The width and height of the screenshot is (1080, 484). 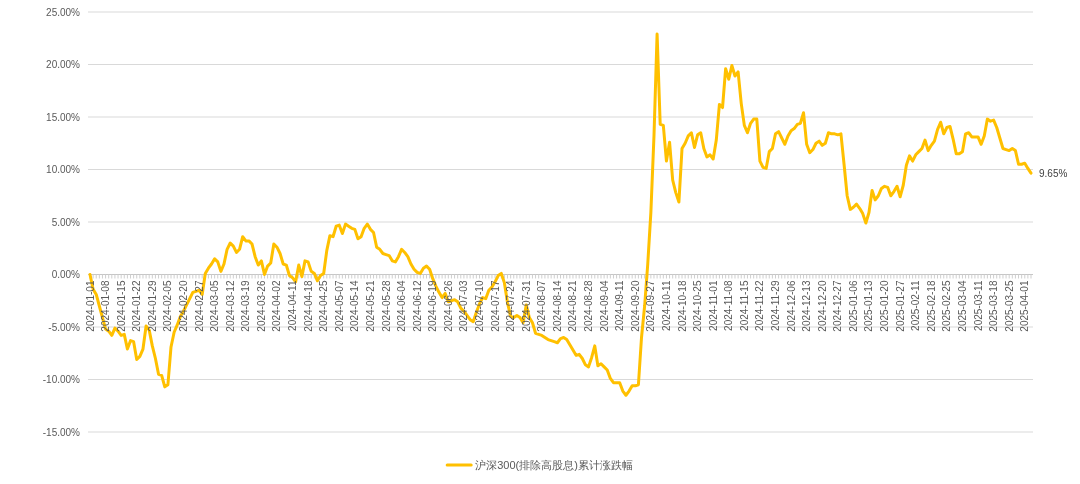 I want to click on x-tick-label: 2024-12-06, so click(x=791, y=306).